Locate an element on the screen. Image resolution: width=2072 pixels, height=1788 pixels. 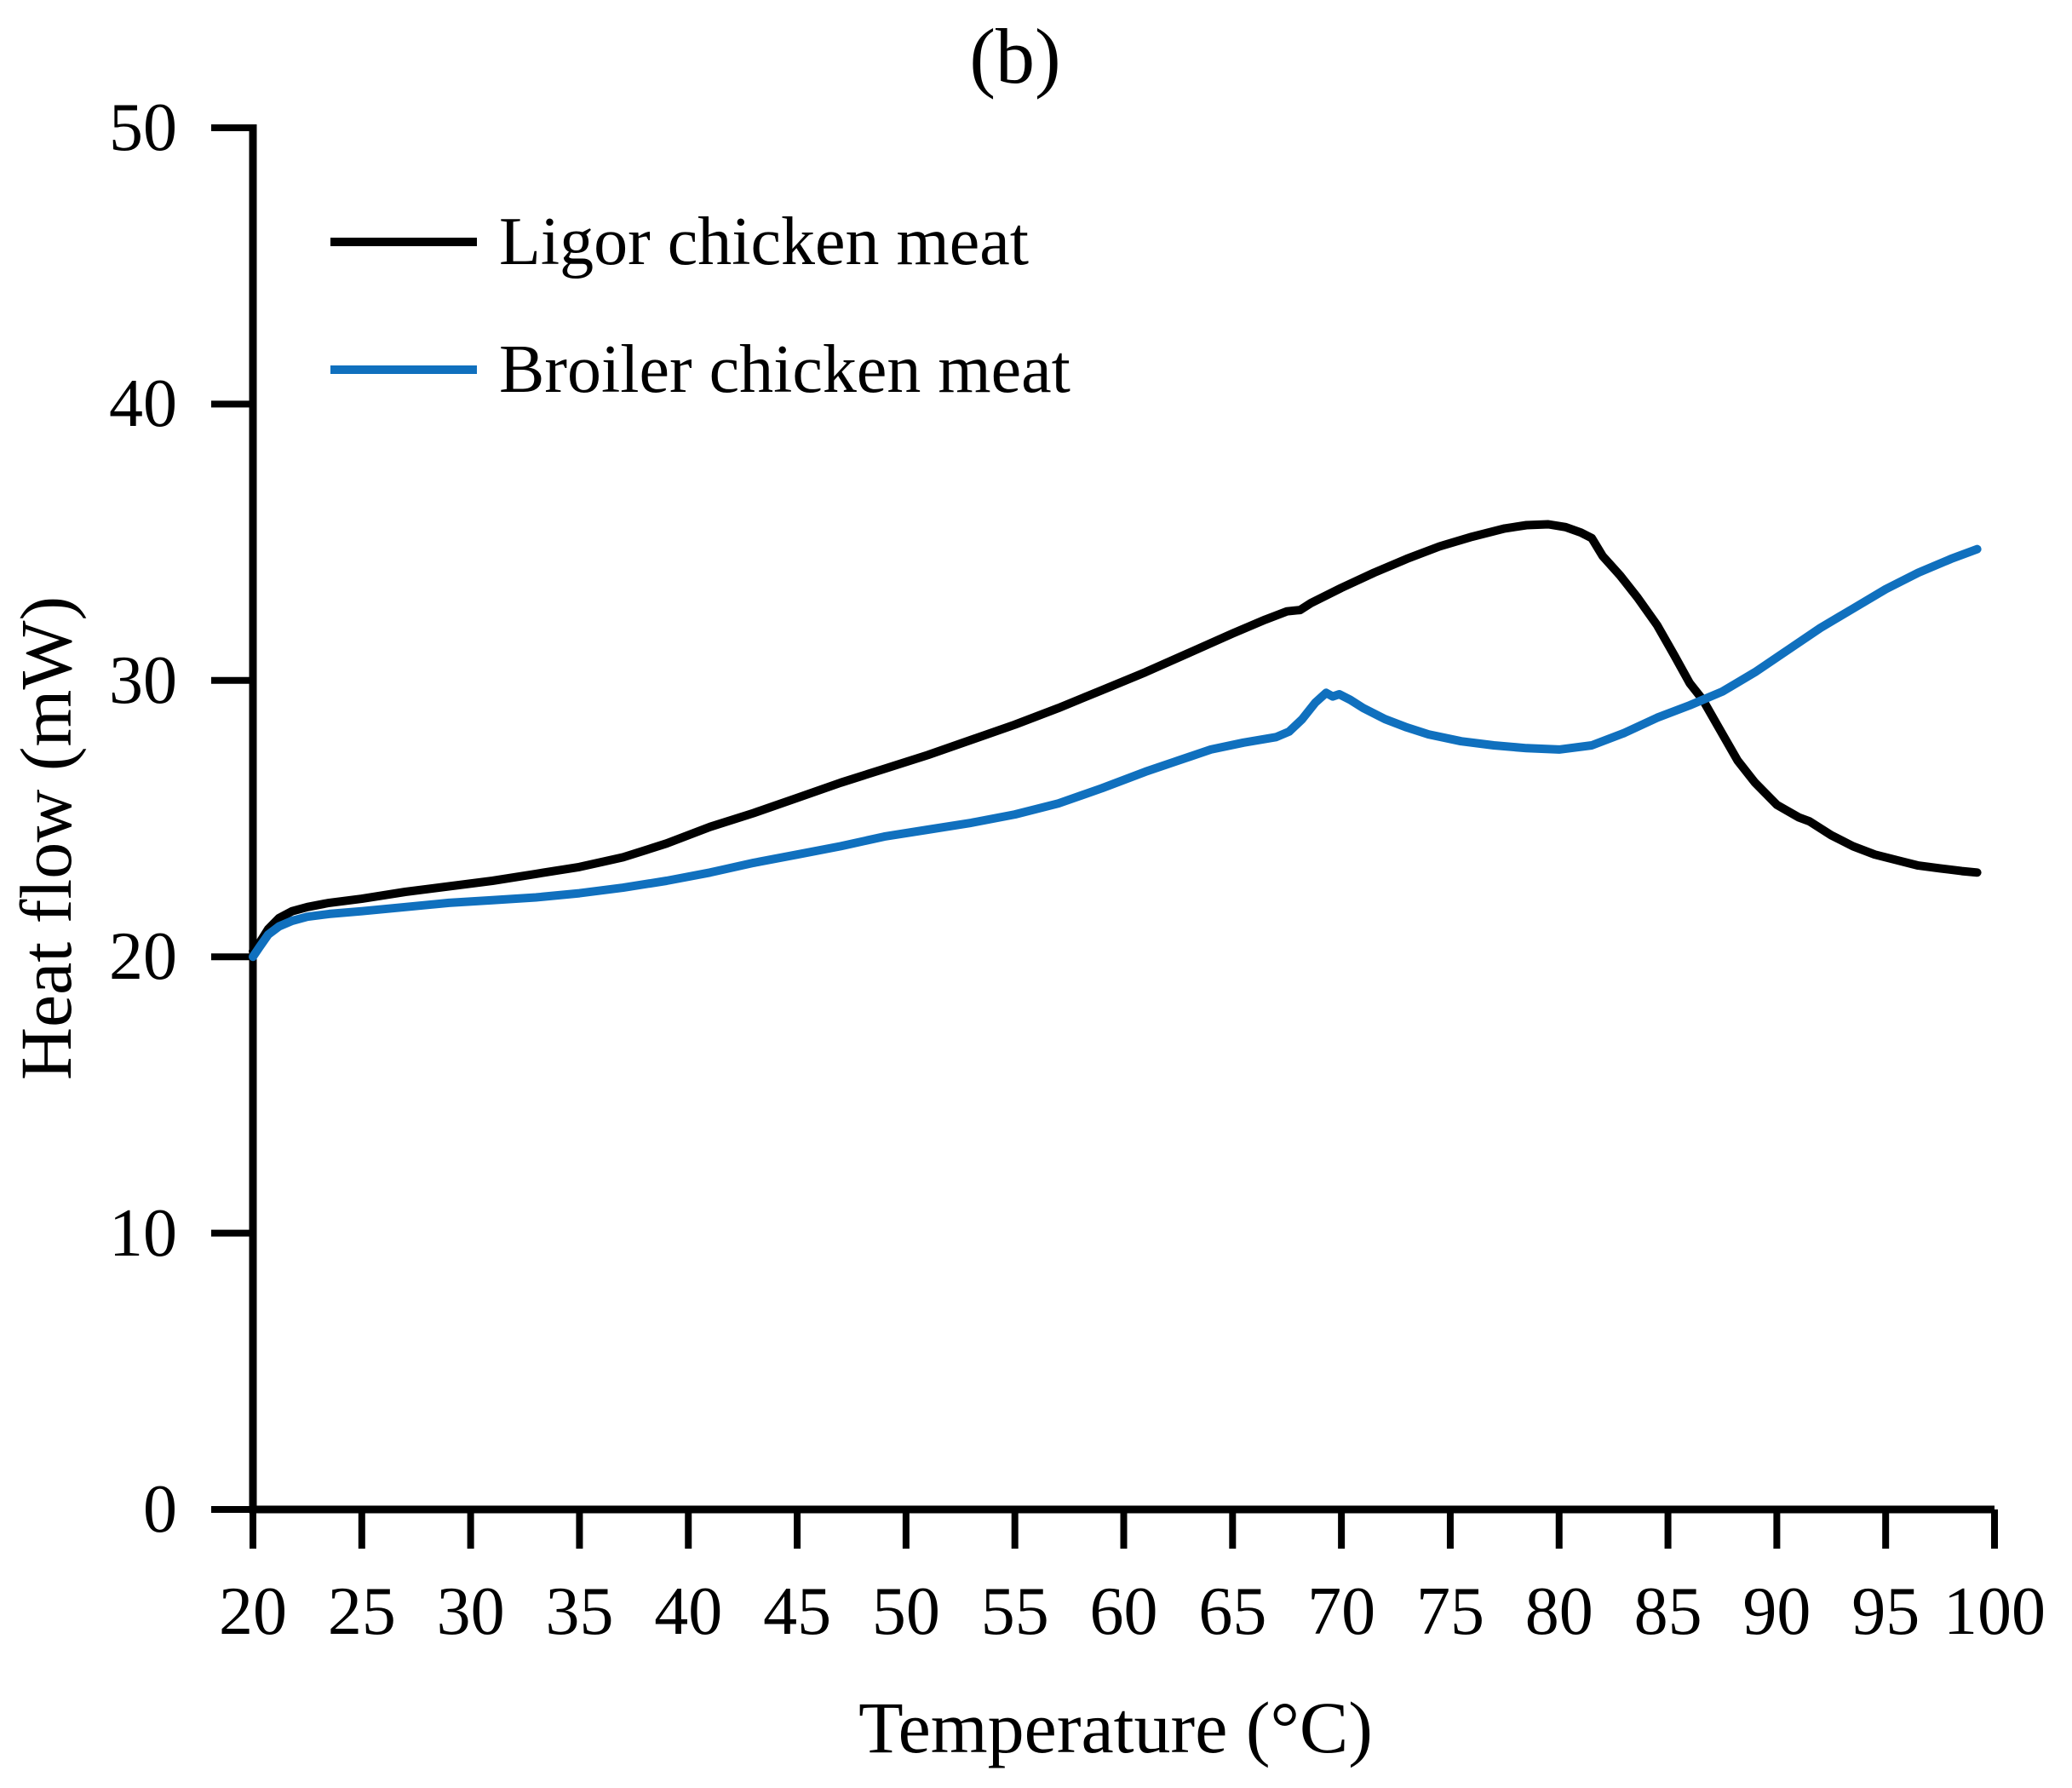
x-tick-label-75: 75 is located at coordinates (1449, 1611).